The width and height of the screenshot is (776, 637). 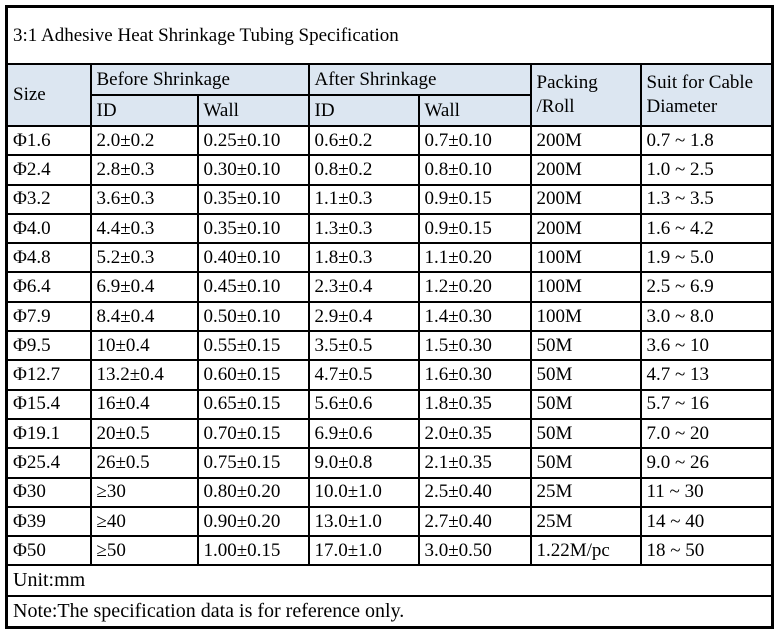 What do you see at coordinates (144, 375) in the screenshot?
I see `before-id-cell: 13.2±0.4` at bounding box center [144, 375].